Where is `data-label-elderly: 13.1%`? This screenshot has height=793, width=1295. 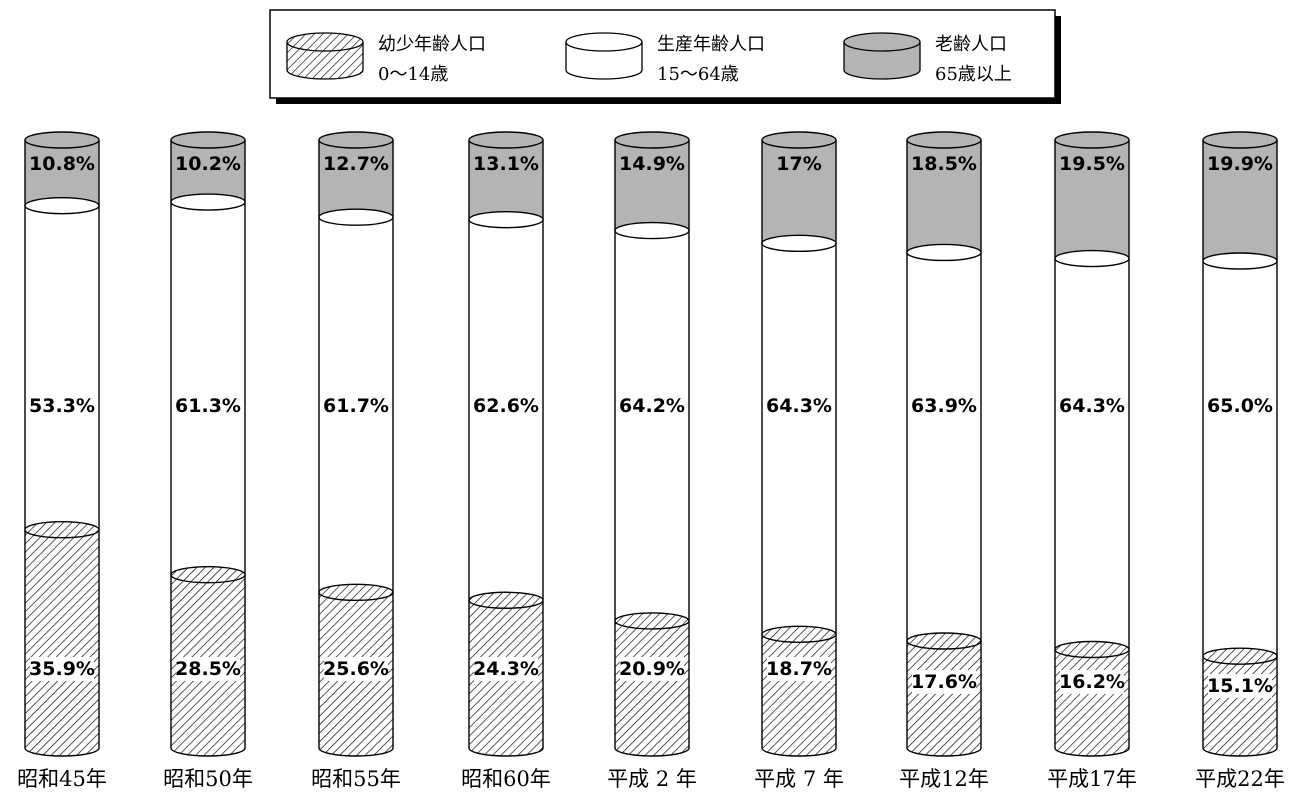 data-label-elderly: 13.1% is located at coordinates (506, 164).